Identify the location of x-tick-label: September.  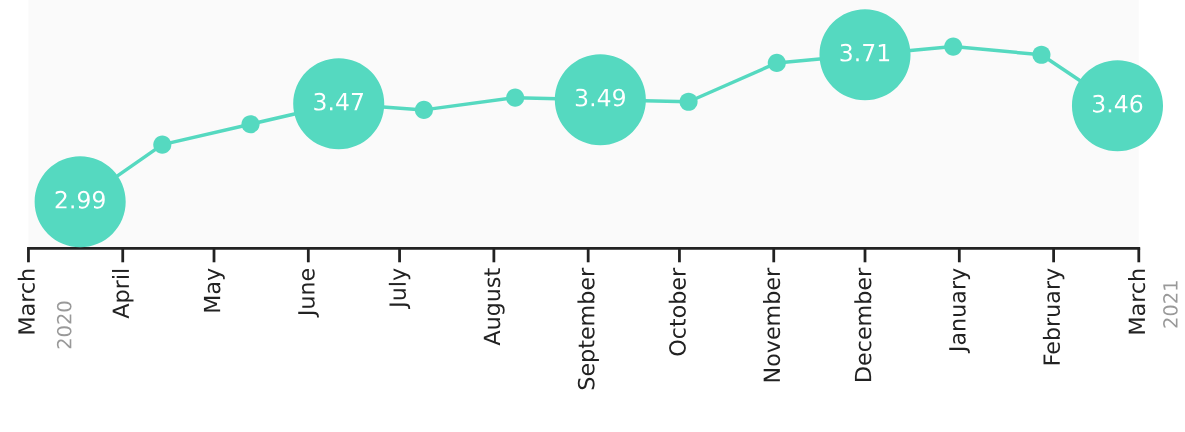
(588, 328).